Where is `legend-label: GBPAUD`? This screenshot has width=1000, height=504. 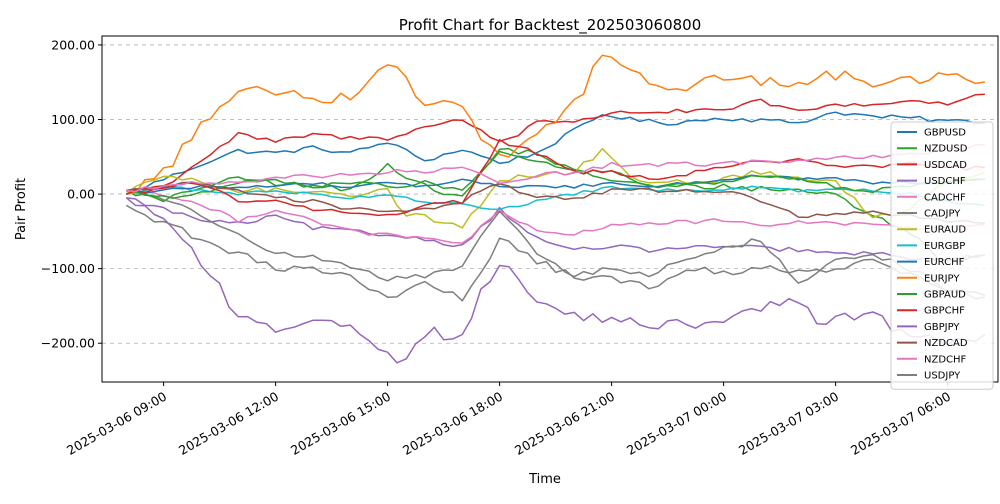
legend-label: GBPAUD is located at coordinates (945, 295).